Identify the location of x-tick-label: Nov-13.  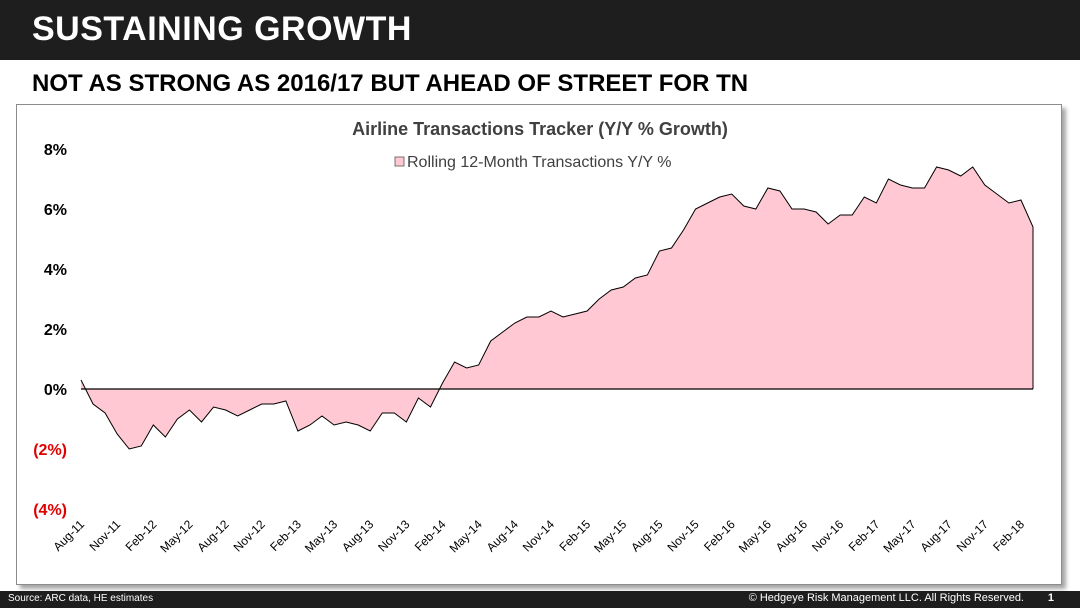
(393, 535).